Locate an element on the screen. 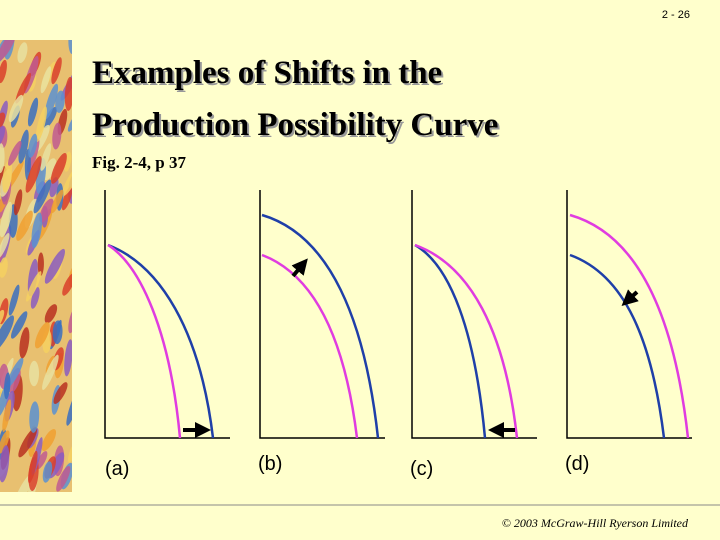 The image size is (720, 540). subtitle: Fig. 2-4, p 37 is located at coordinates (139, 162).